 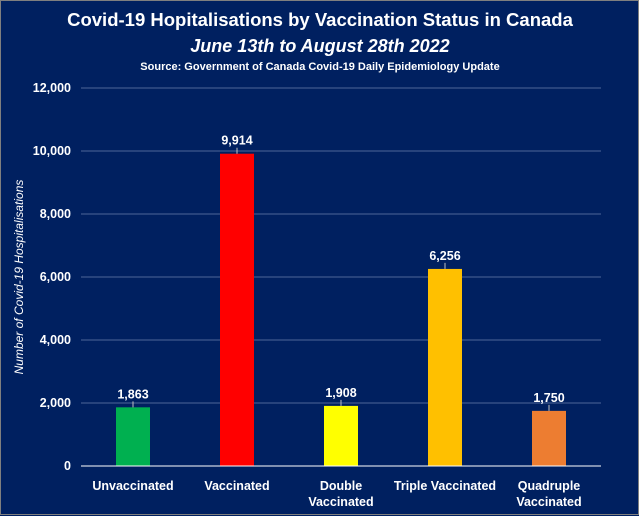 What do you see at coordinates (67, 466) in the screenshot?
I see `y-tick-label: 0` at bounding box center [67, 466].